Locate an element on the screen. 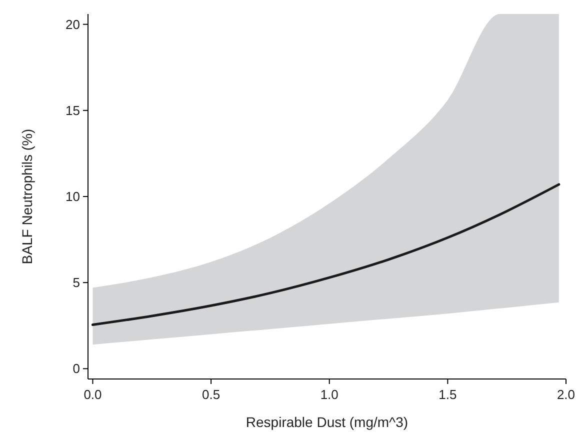  x-tick-label: 0.0 is located at coordinates (93, 394).